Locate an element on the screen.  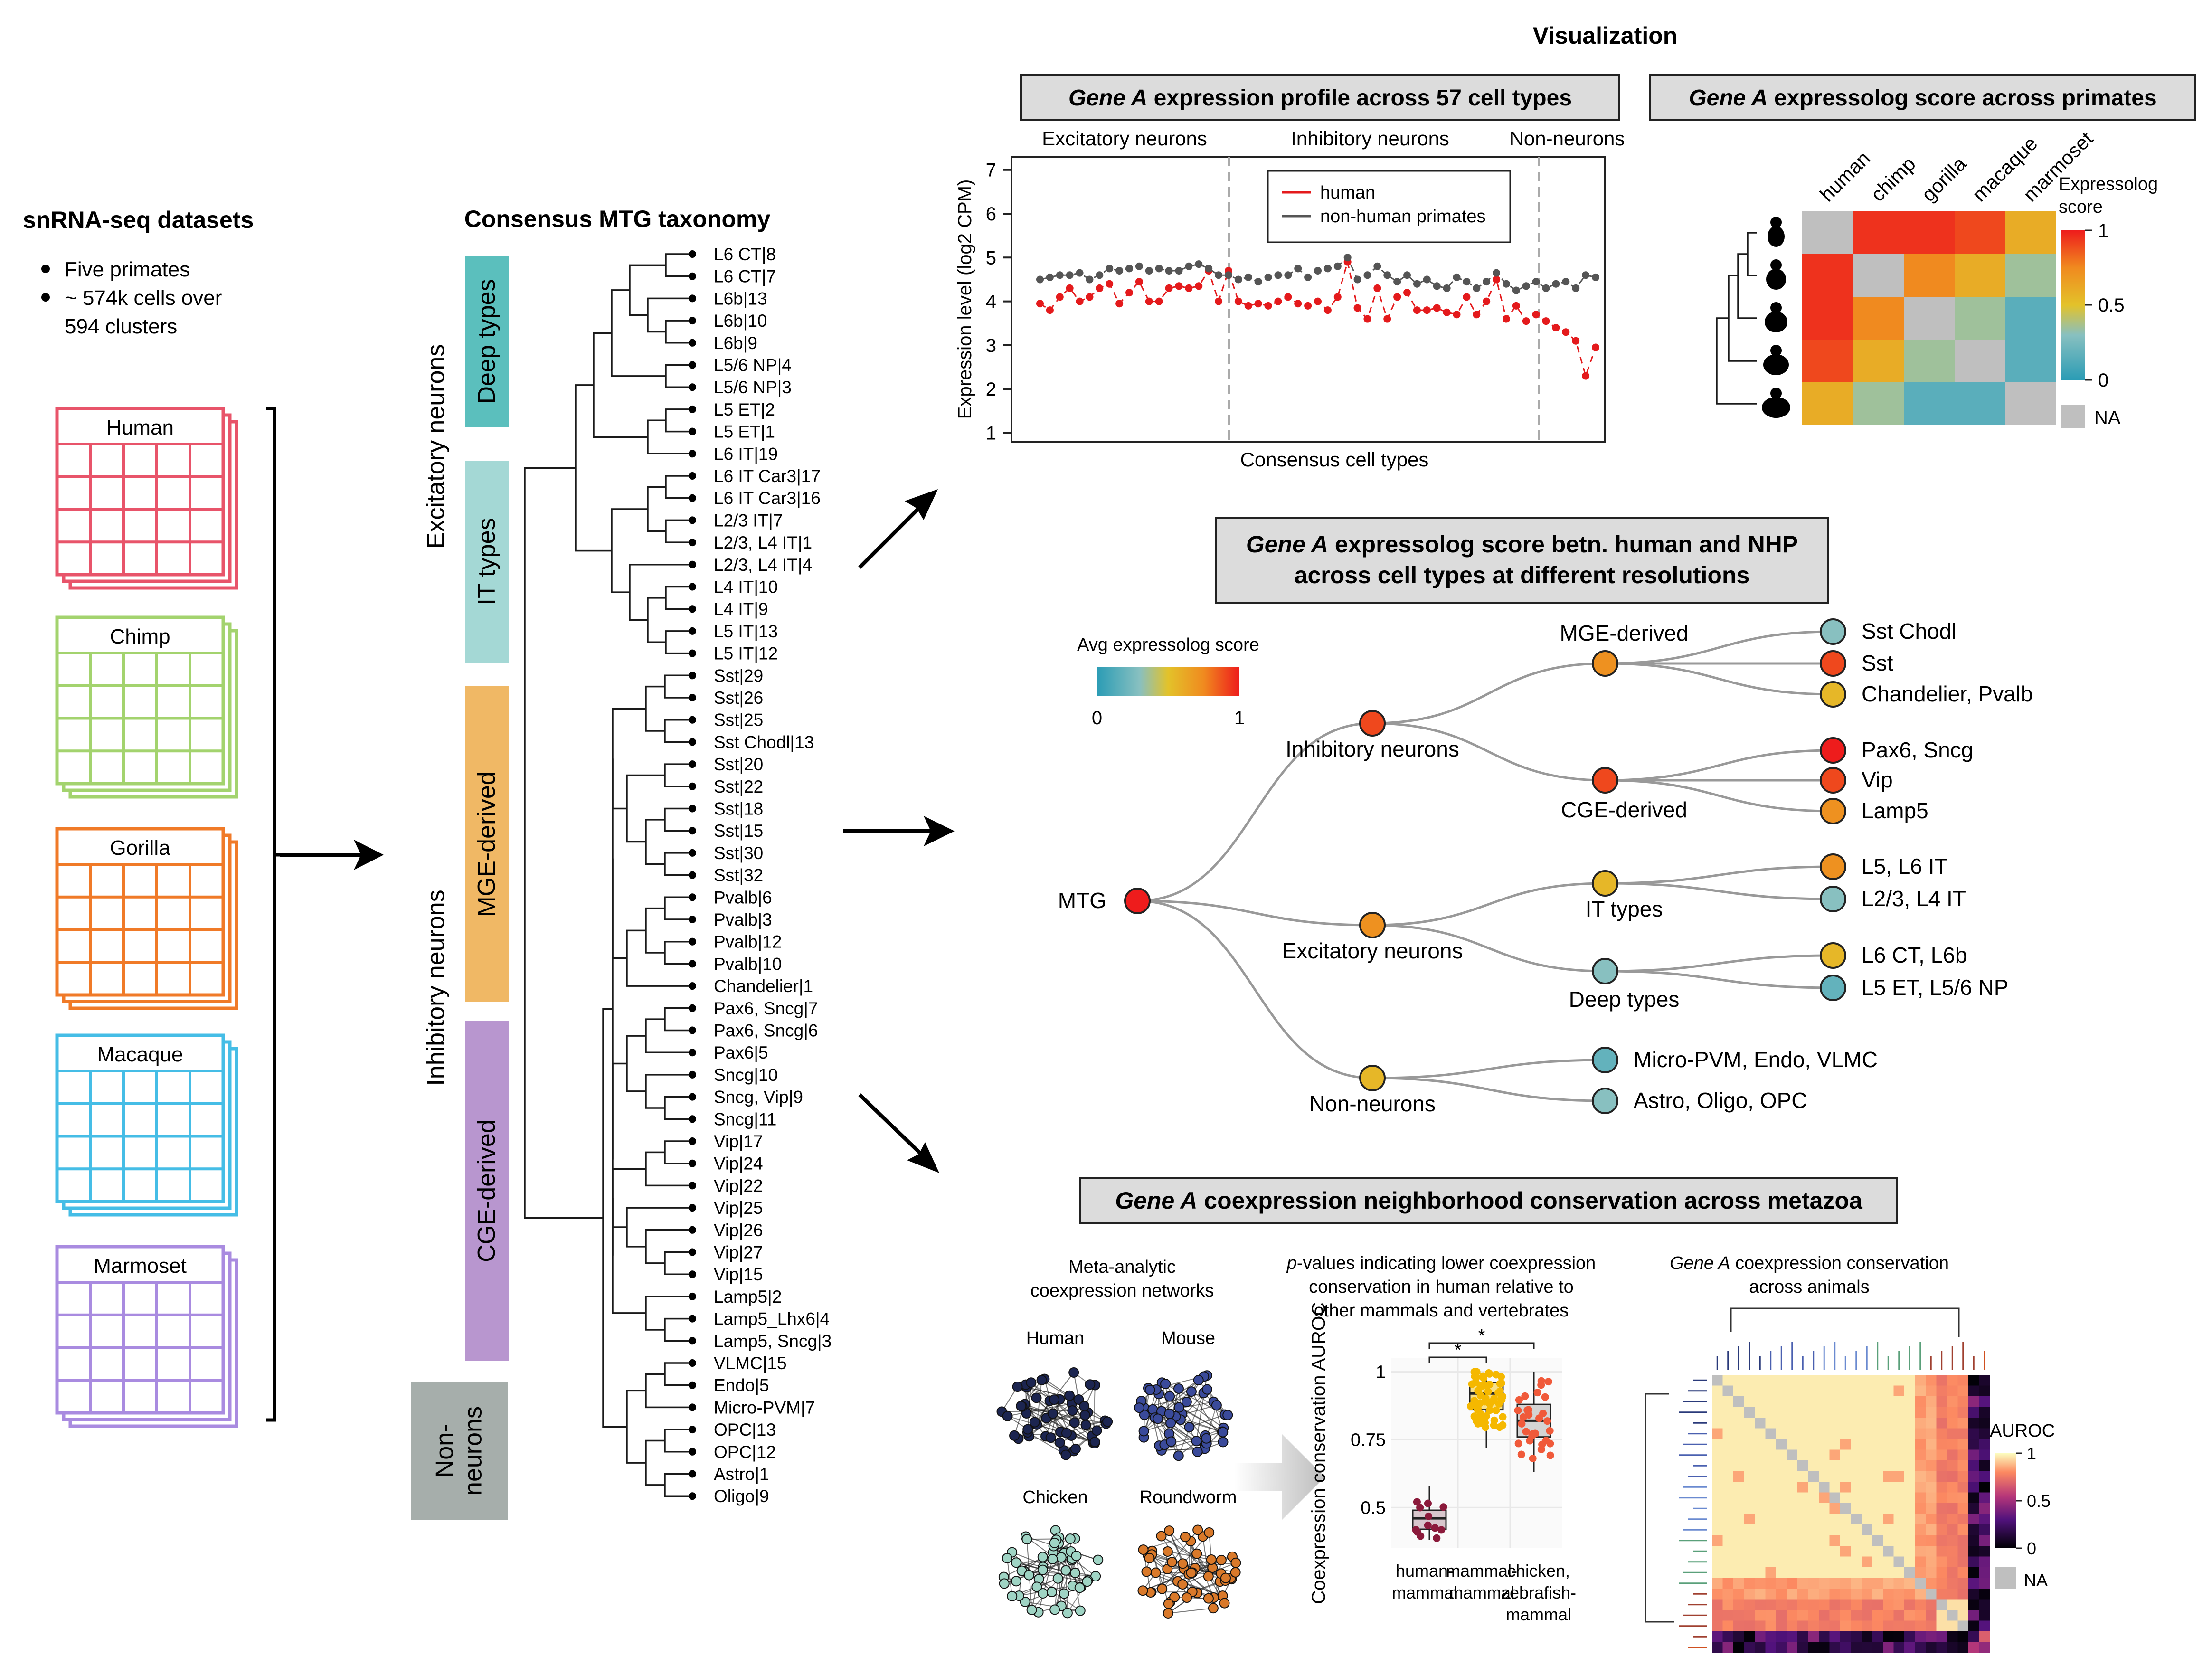
tree-edge is located at coordinates (1255, 989).